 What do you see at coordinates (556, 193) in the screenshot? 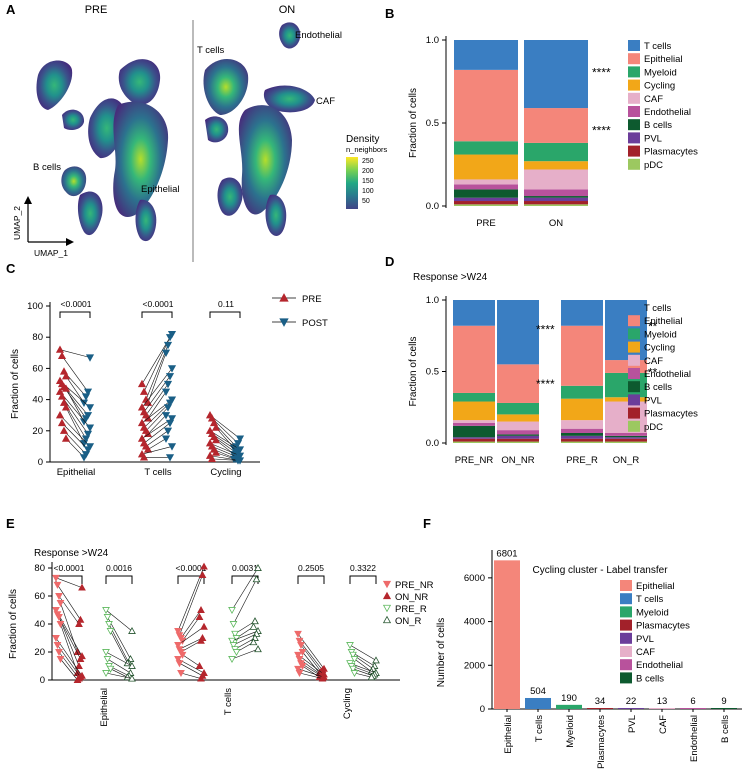
I see `bar-on-endothelial` at bounding box center [556, 193].